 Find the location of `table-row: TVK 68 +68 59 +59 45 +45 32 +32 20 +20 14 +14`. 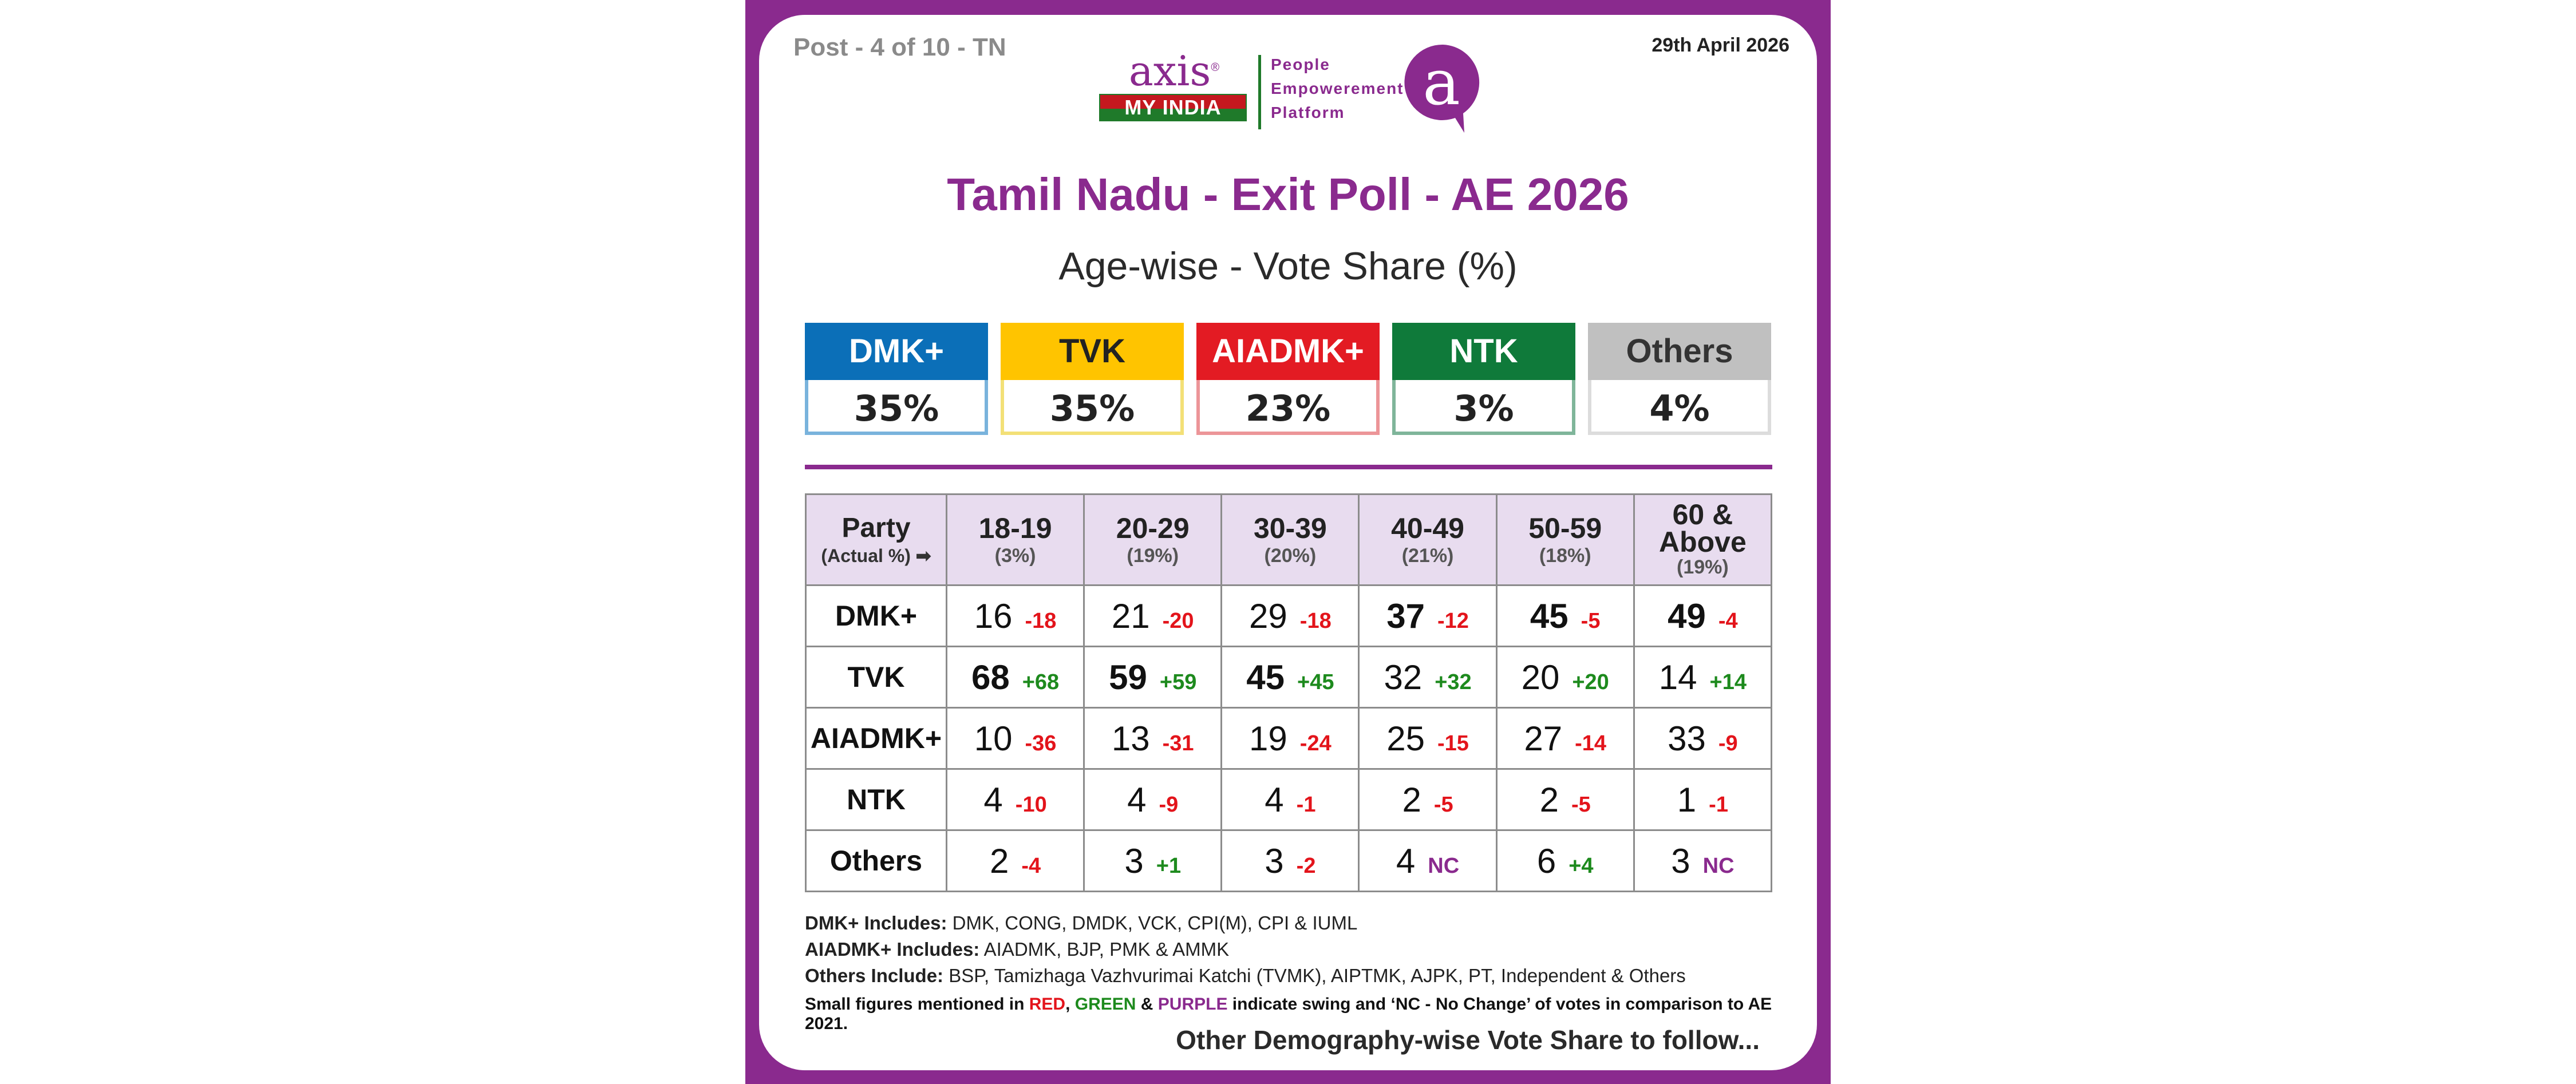

table-row: TVK 68 +68 59 +59 45 +45 32 +32 20 +20 14 +14 is located at coordinates (1289, 677).